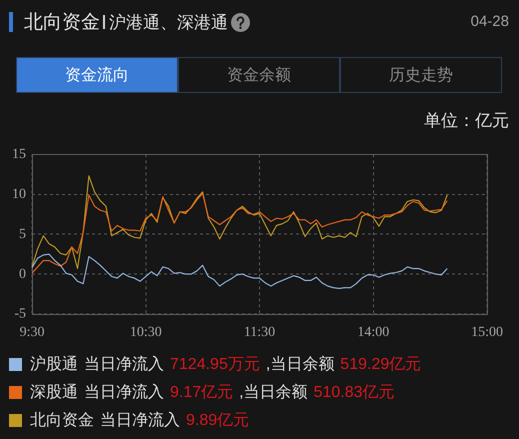 This screenshot has width=519, height=439. What do you see at coordinates (32, 332) in the screenshot?
I see `x-tick-label: 9:30` at bounding box center [32, 332].